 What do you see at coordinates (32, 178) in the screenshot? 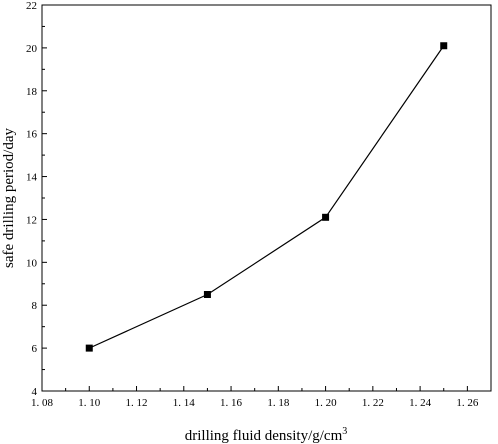
I see `y-tick-label: 14` at bounding box center [32, 178].